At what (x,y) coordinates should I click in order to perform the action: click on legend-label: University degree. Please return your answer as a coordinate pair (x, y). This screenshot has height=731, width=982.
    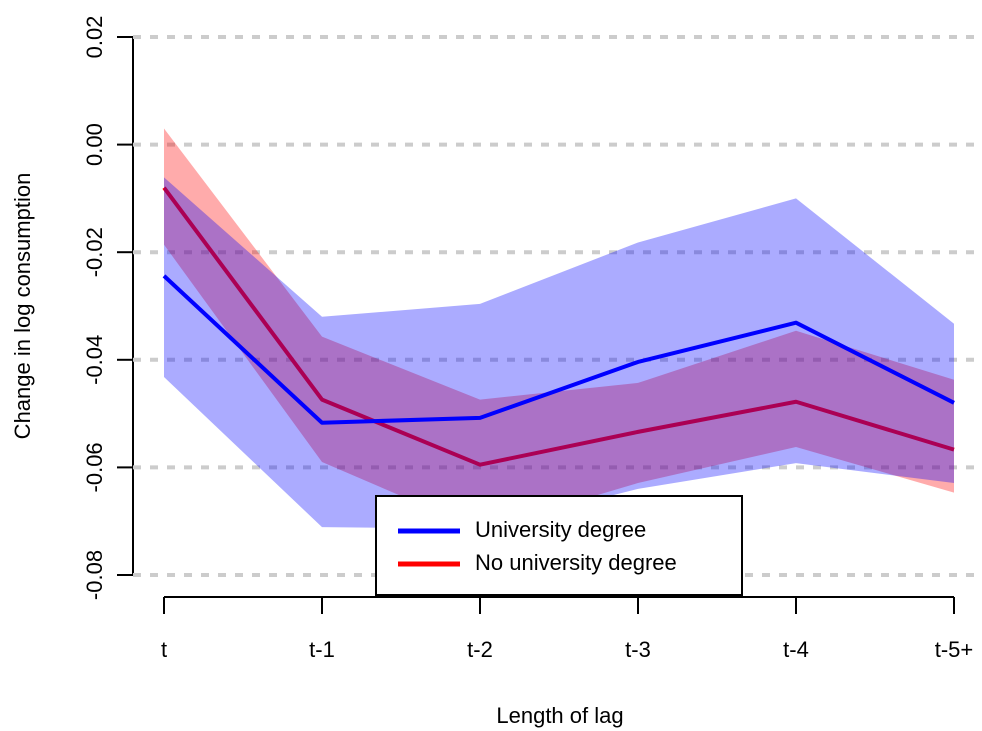
    Looking at the image, I should click on (560, 529).